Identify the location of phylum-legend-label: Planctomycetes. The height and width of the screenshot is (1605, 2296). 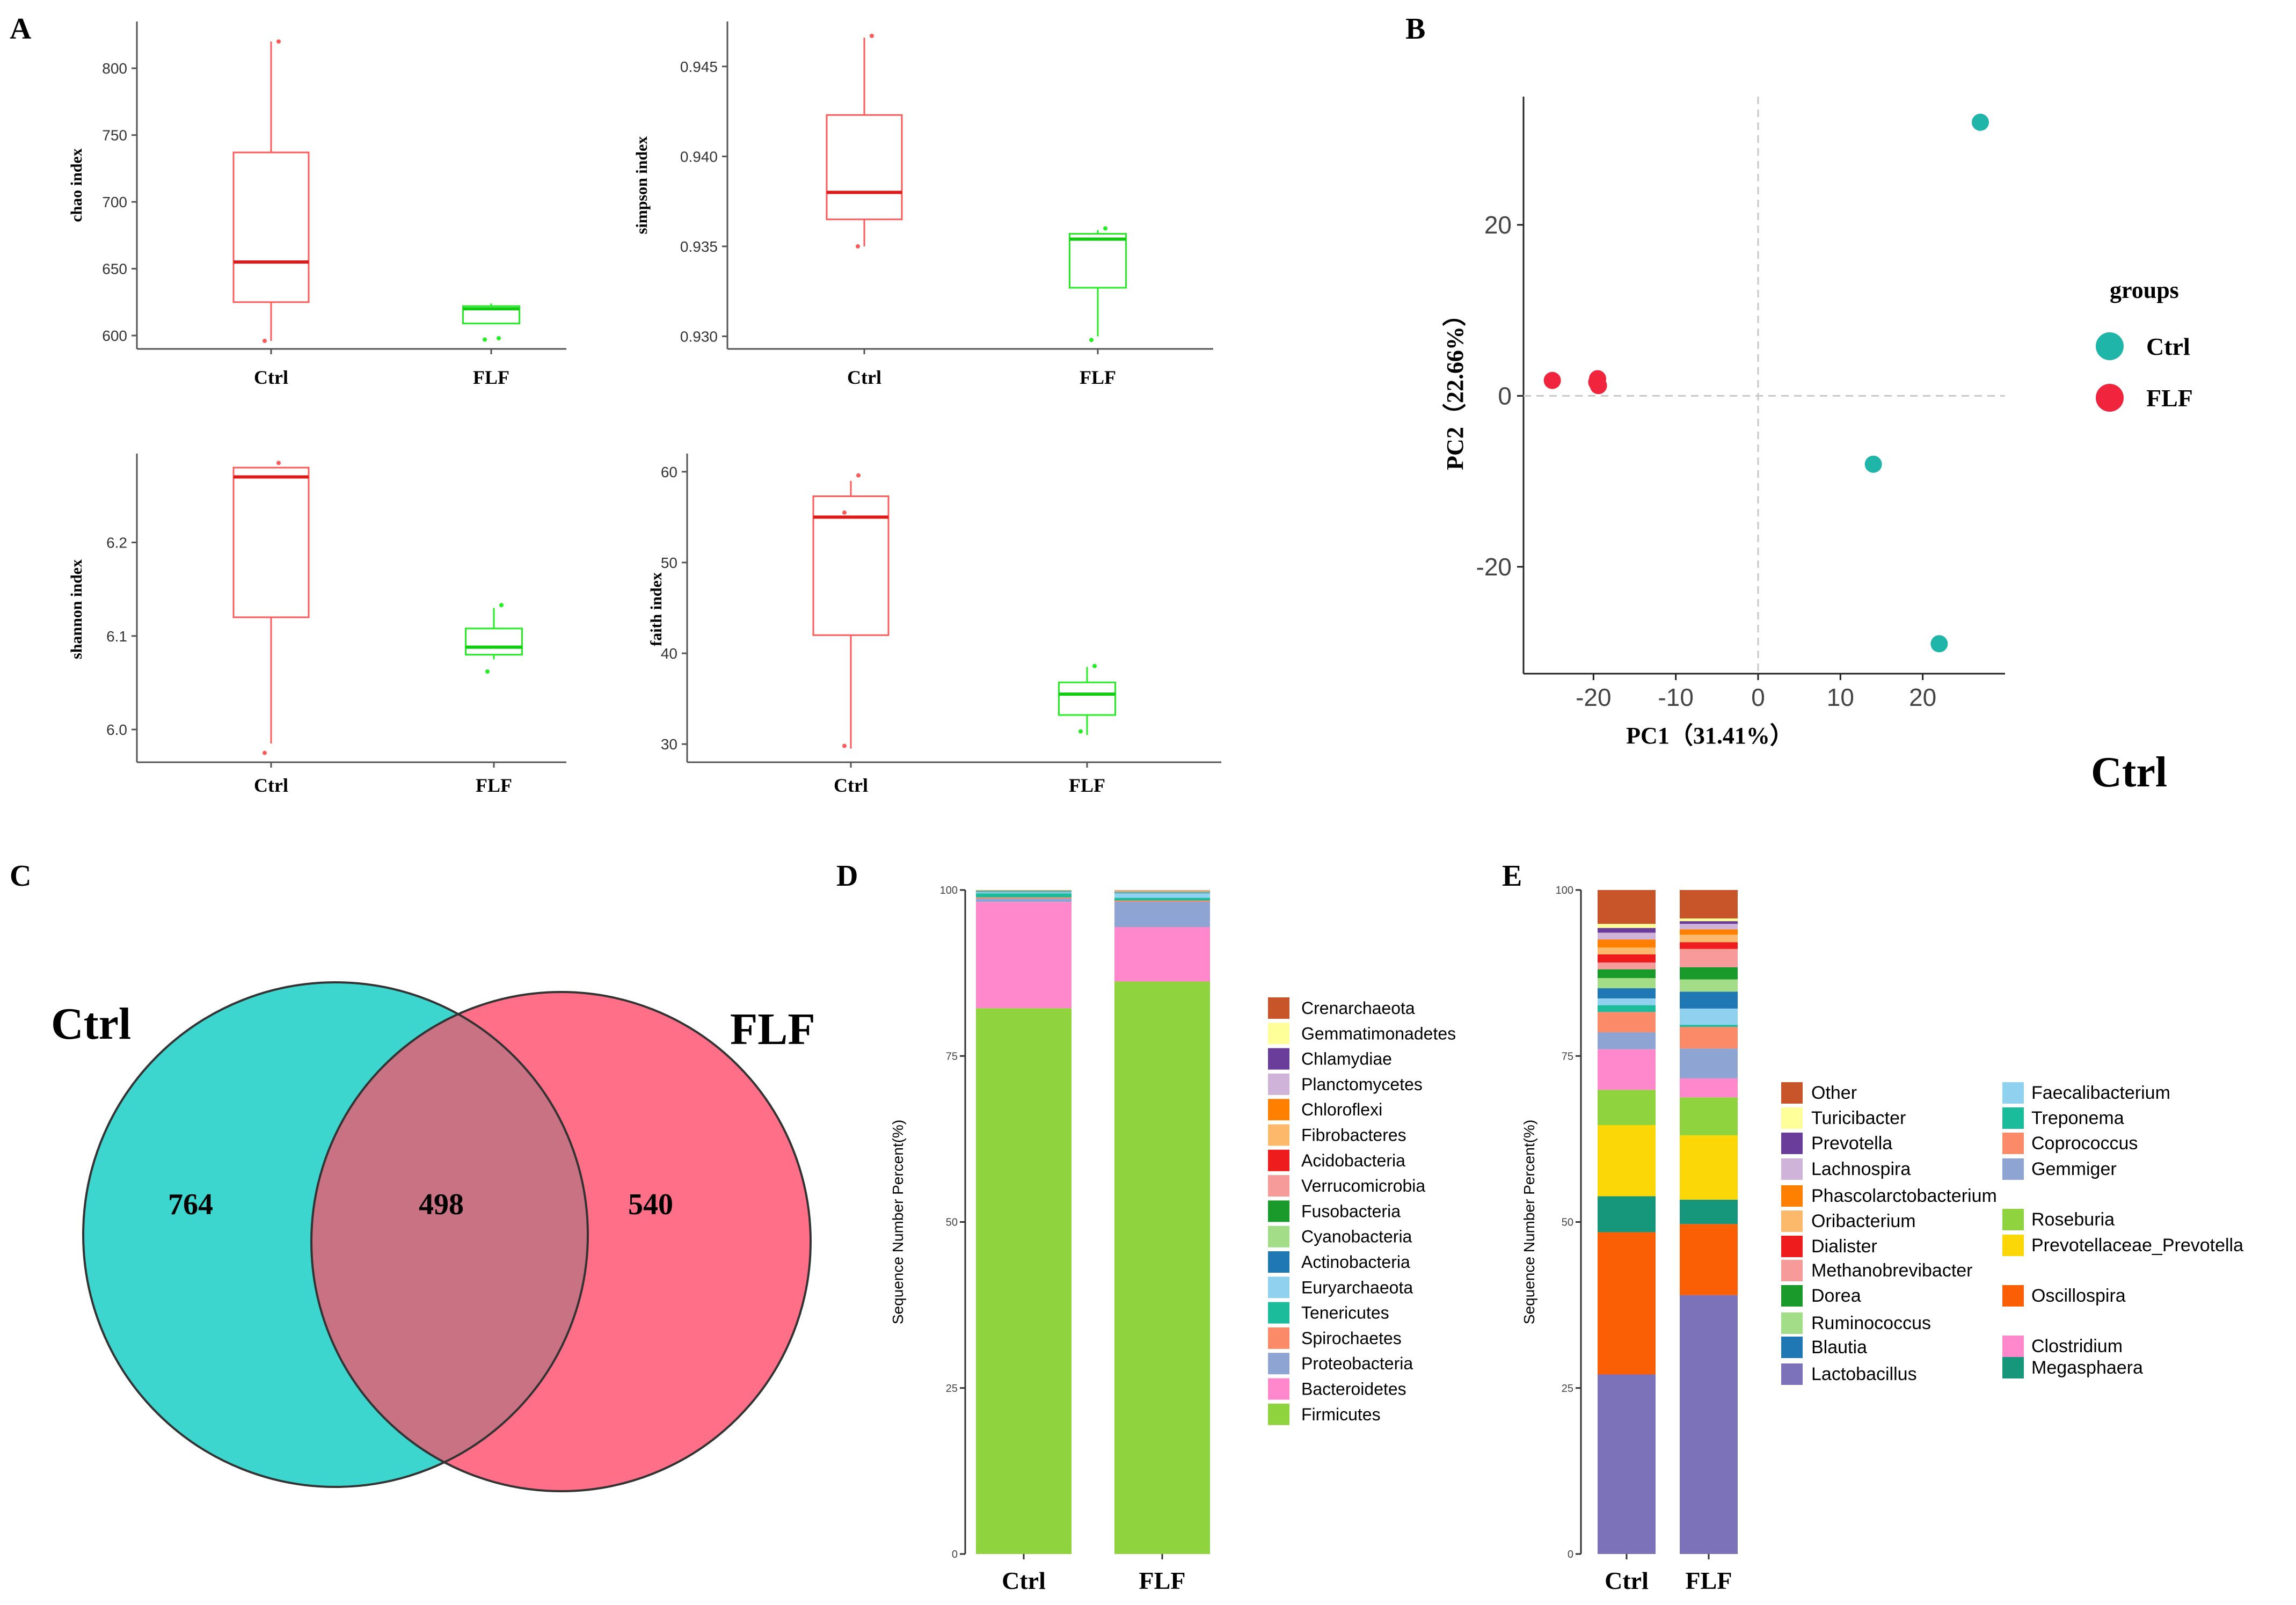
(1362, 1084).